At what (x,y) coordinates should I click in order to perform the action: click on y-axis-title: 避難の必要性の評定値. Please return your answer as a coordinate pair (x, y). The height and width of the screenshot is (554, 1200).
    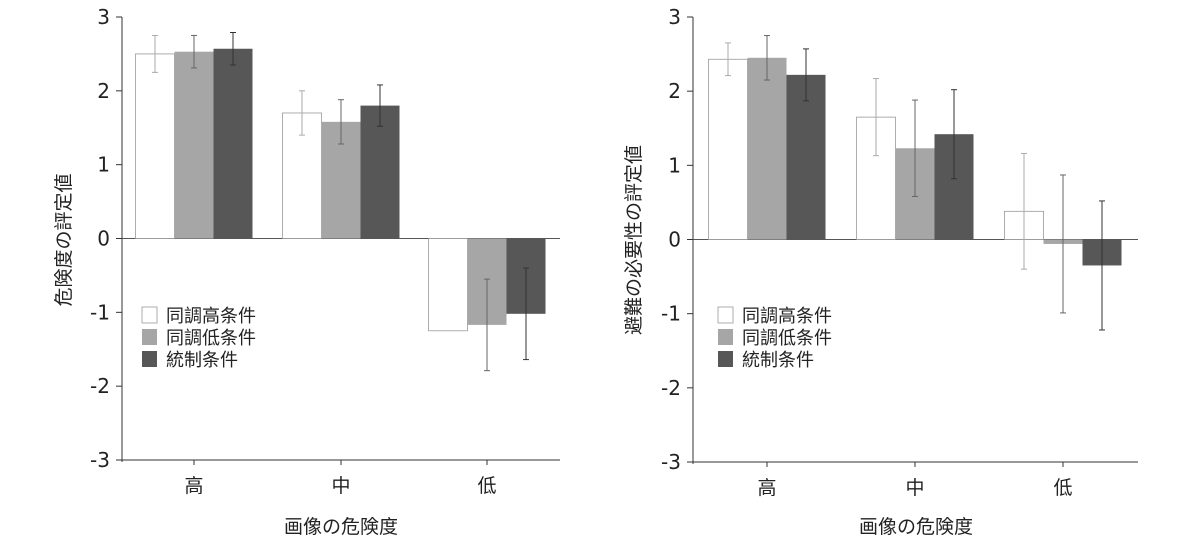
    Looking at the image, I should click on (634, 240).